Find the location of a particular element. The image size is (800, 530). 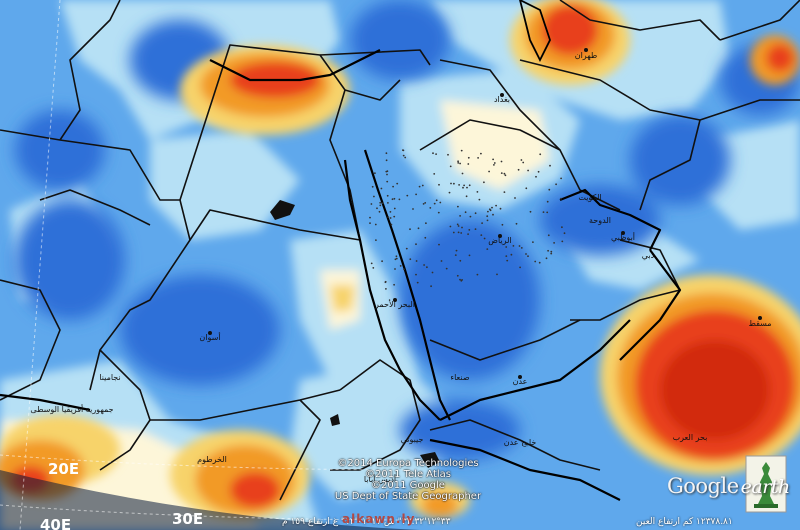

place-label: الرياض is located at coordinates (499, 240).